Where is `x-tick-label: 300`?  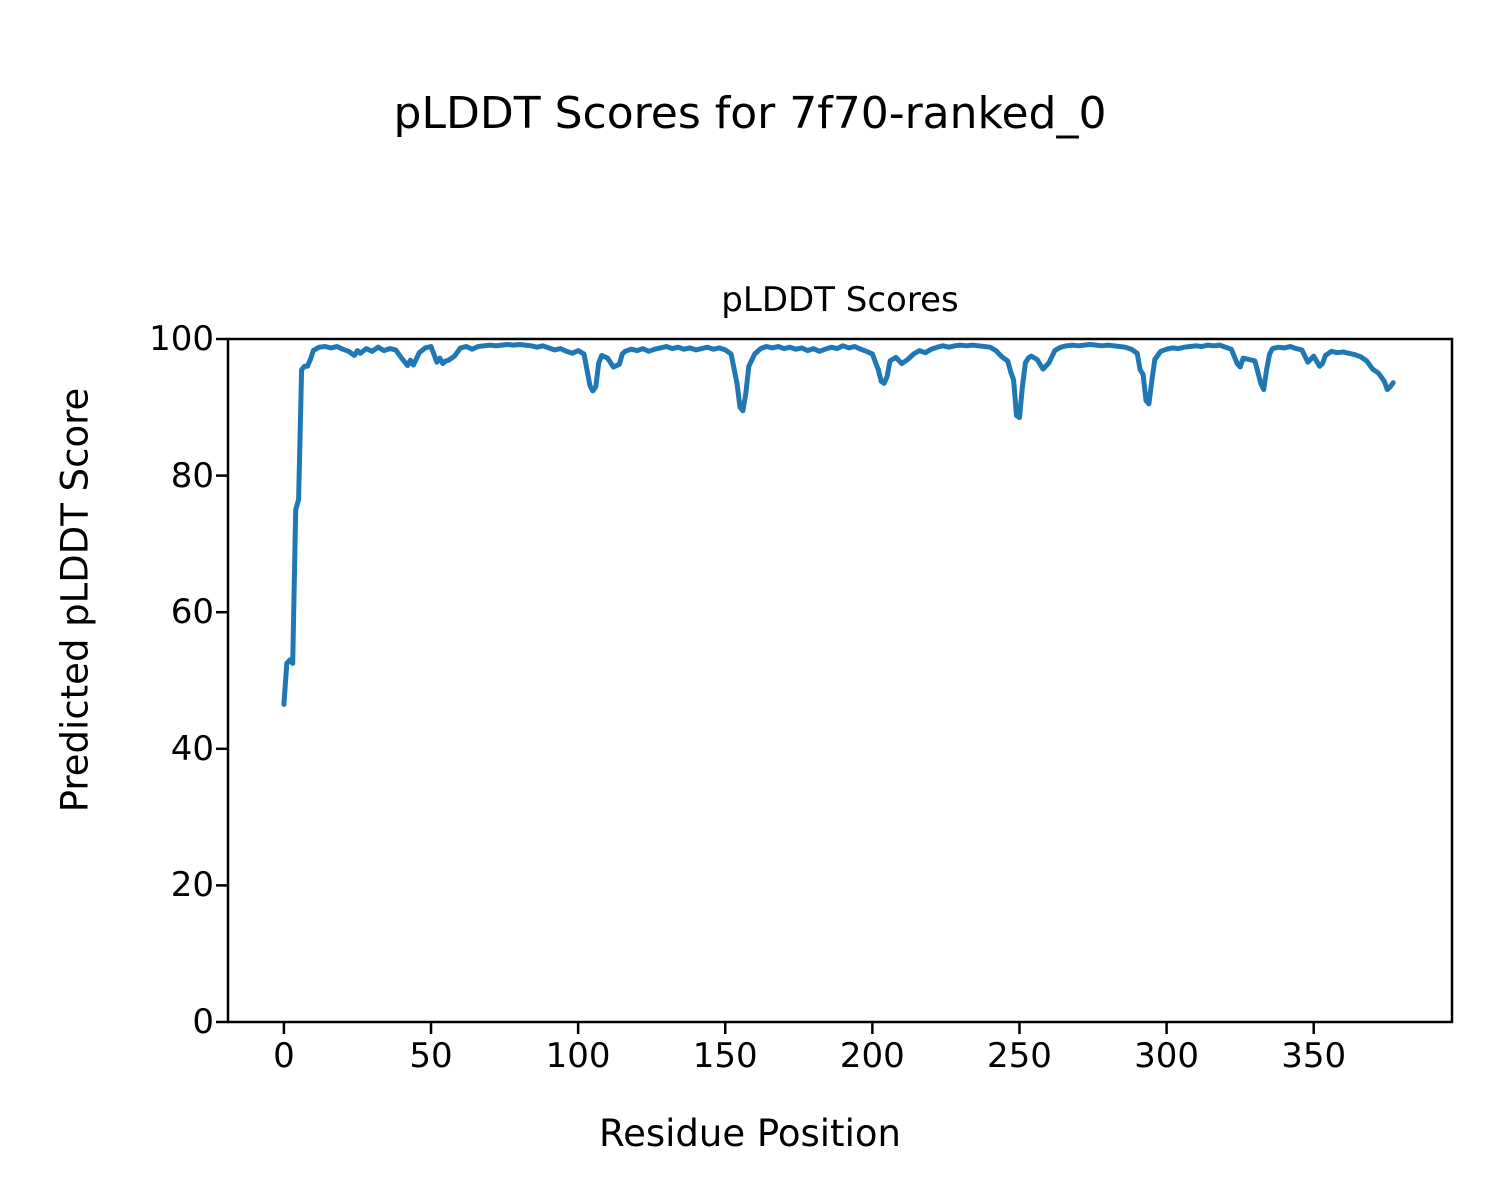 x-tick-label: 300 is located at coordinates (1167, 1056).